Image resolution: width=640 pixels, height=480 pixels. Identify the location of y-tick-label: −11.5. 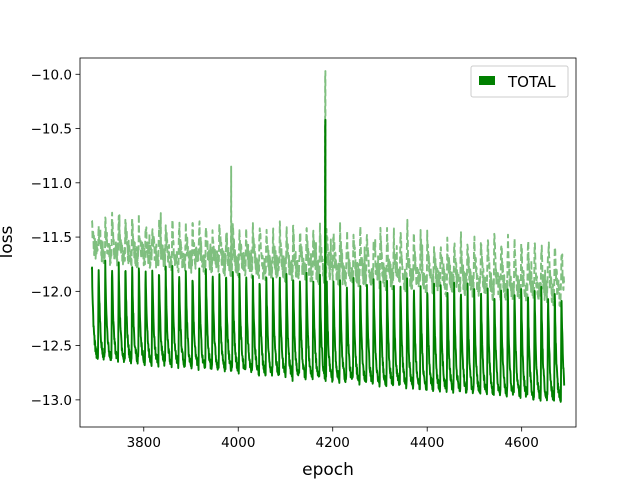
(51, 238).